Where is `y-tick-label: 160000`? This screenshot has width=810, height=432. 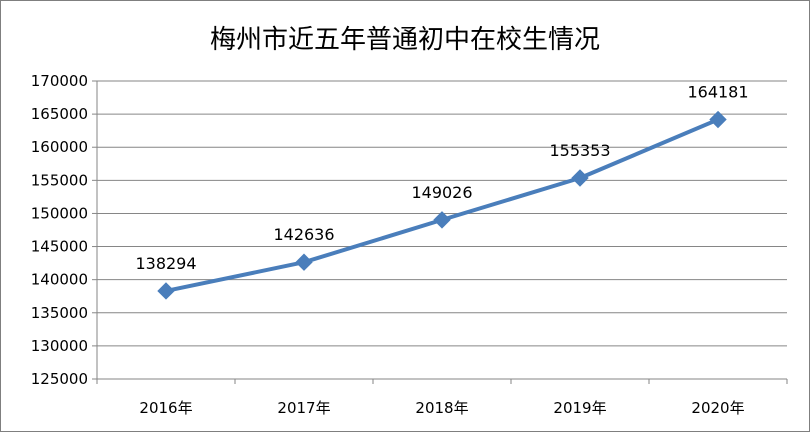
y-tick-label: 160000 is located at coordinates (59, 147).